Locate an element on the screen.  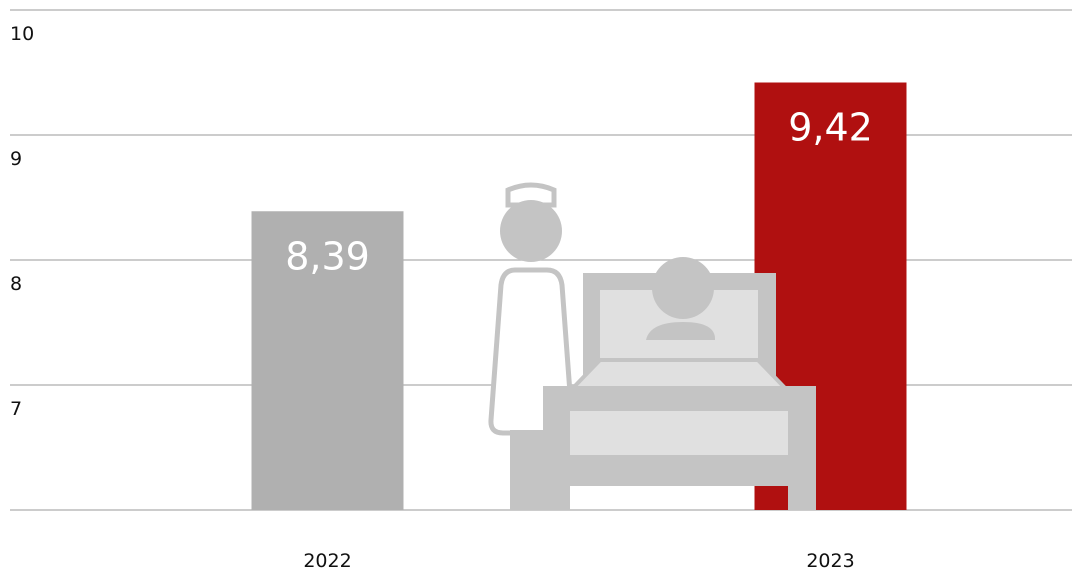
x-tick-label: 2023 is located at coordinates (830, 561).